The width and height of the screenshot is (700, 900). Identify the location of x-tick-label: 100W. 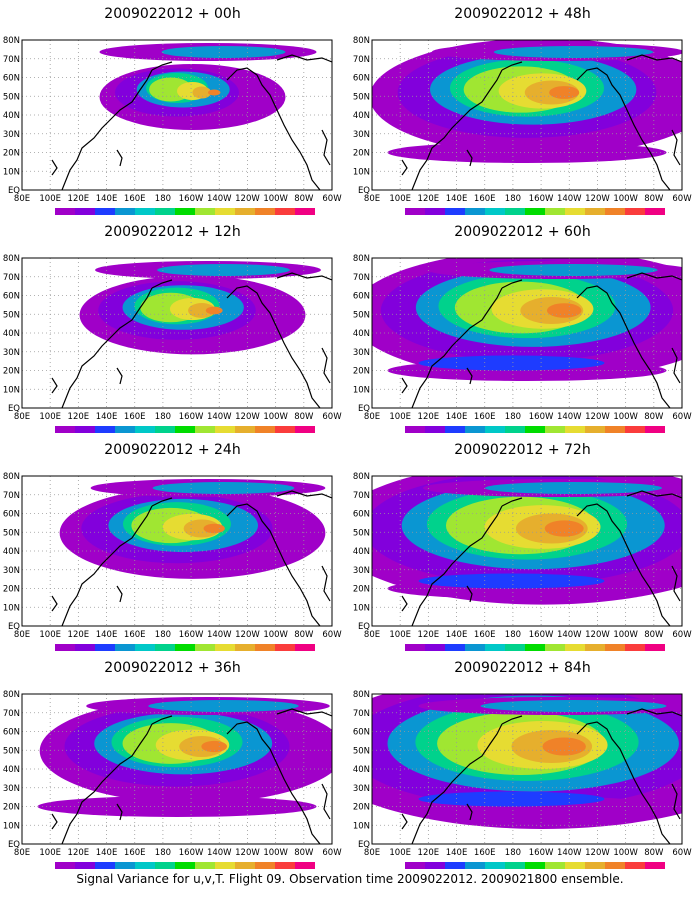
(625, 199).